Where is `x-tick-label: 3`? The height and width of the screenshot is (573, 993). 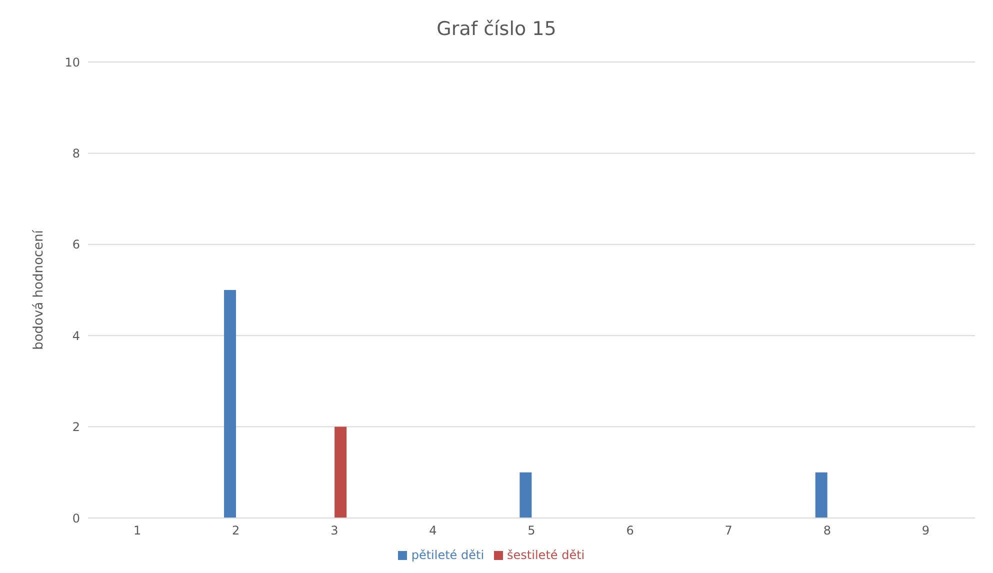 x-tick-label: 3 is located at coordinates (334, 531).